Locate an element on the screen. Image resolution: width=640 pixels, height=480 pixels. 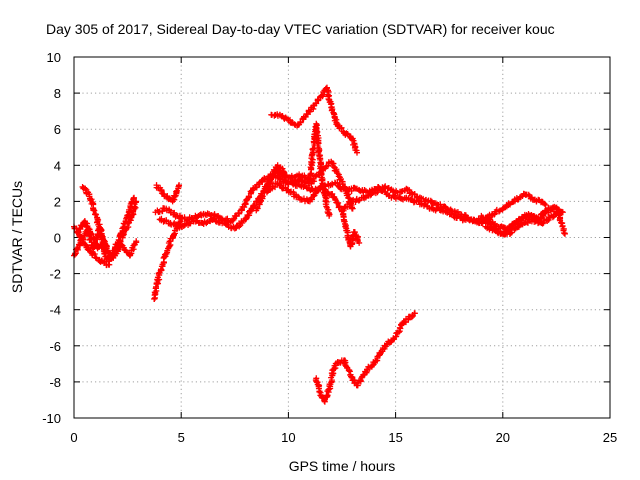
y-tick-label: 4 is located at coordinates (57, 165).